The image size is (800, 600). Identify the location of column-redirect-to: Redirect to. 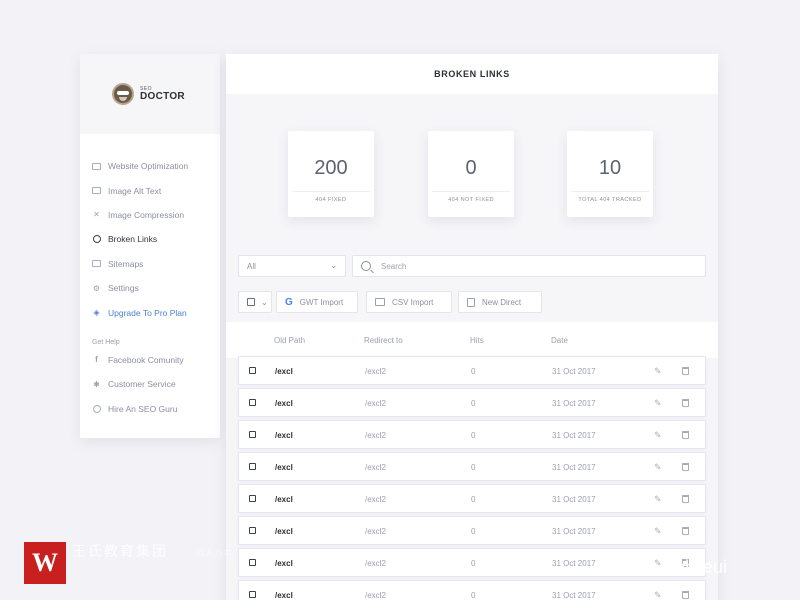
(383, 340).